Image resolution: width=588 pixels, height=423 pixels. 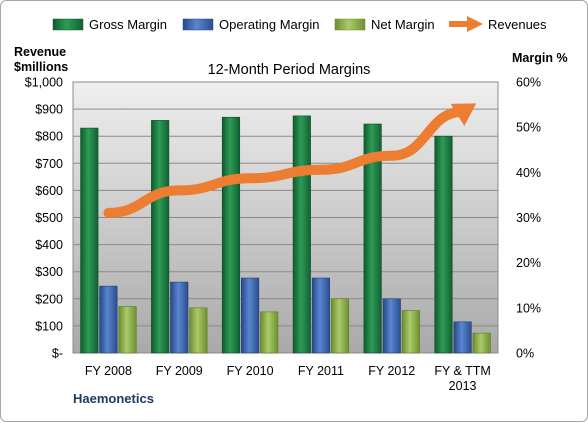 I want to click on legend-swatch-net-margin, so click(x=350, y=24).